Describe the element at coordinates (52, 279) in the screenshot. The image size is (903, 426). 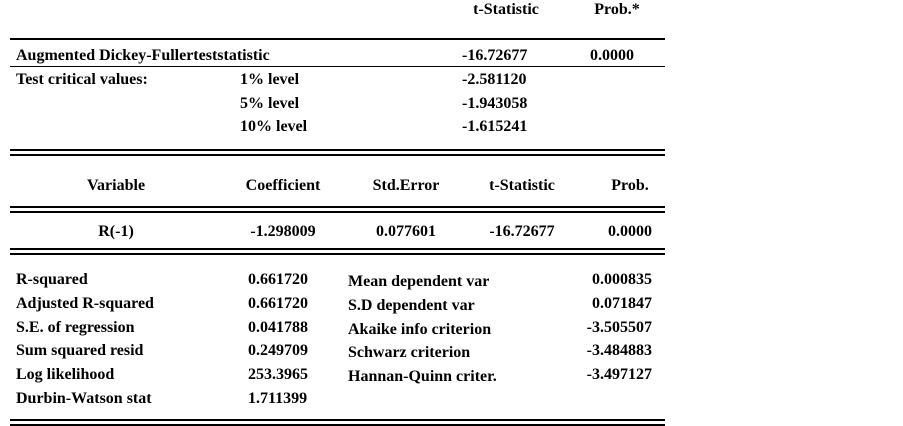
I see `row-label: R-squared` at that location.